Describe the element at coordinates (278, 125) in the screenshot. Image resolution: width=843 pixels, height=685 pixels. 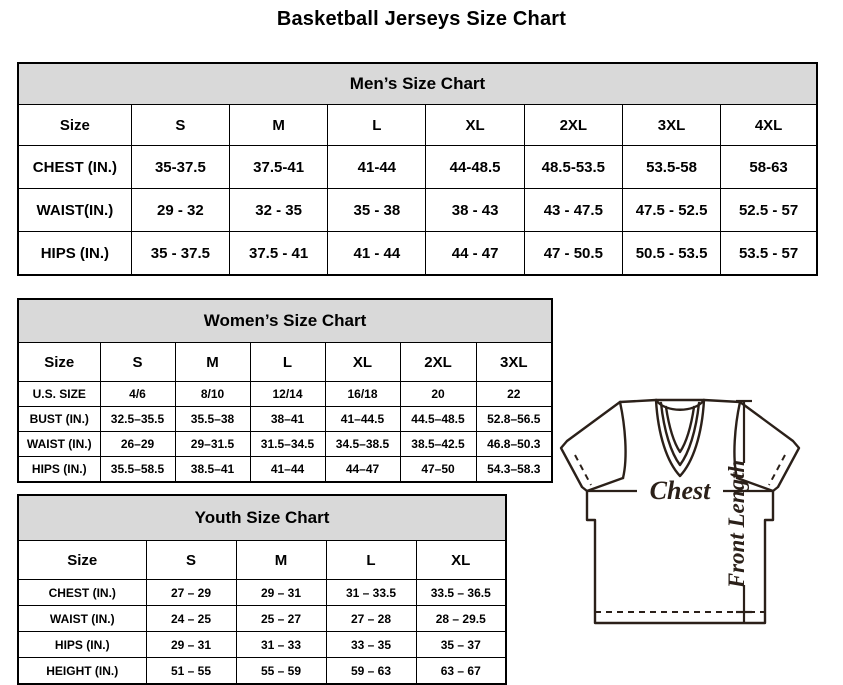
I see `mens-col-header-m: M` at that location.